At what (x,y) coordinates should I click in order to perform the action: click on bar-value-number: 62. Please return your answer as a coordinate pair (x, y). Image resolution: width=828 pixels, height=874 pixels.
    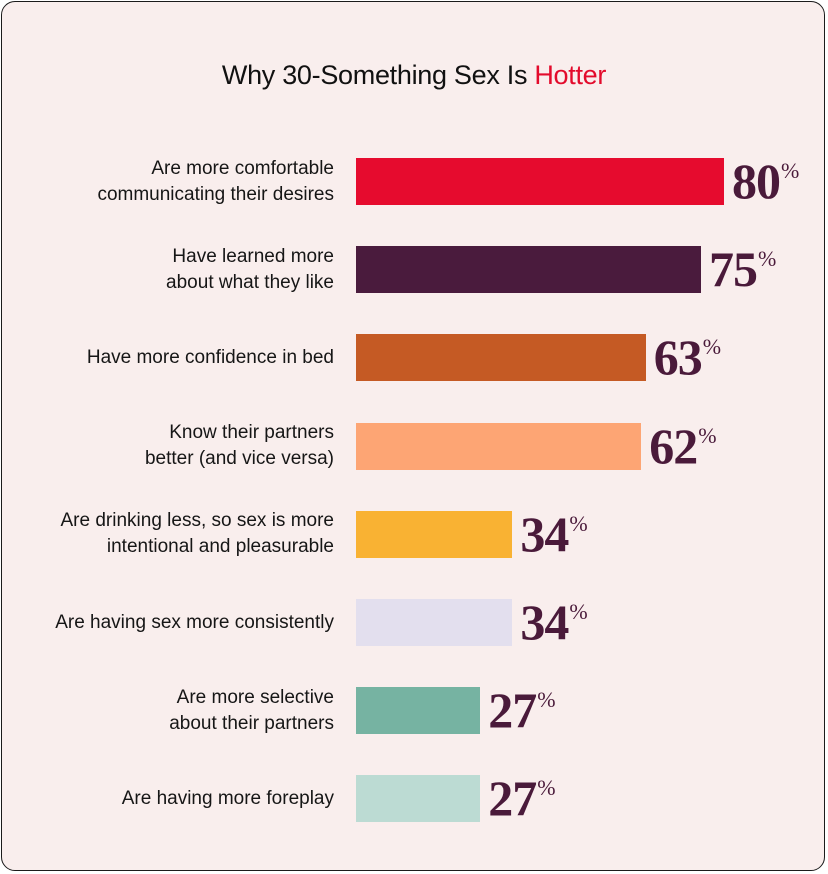
    Looking at the image, I should click on (673, 445).